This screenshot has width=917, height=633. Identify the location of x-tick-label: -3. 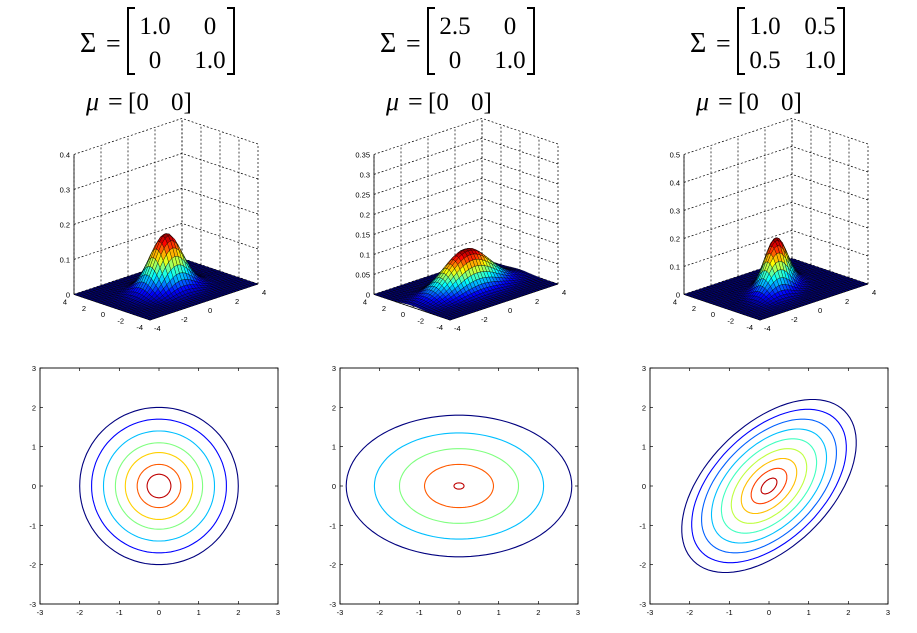
(40, 612).